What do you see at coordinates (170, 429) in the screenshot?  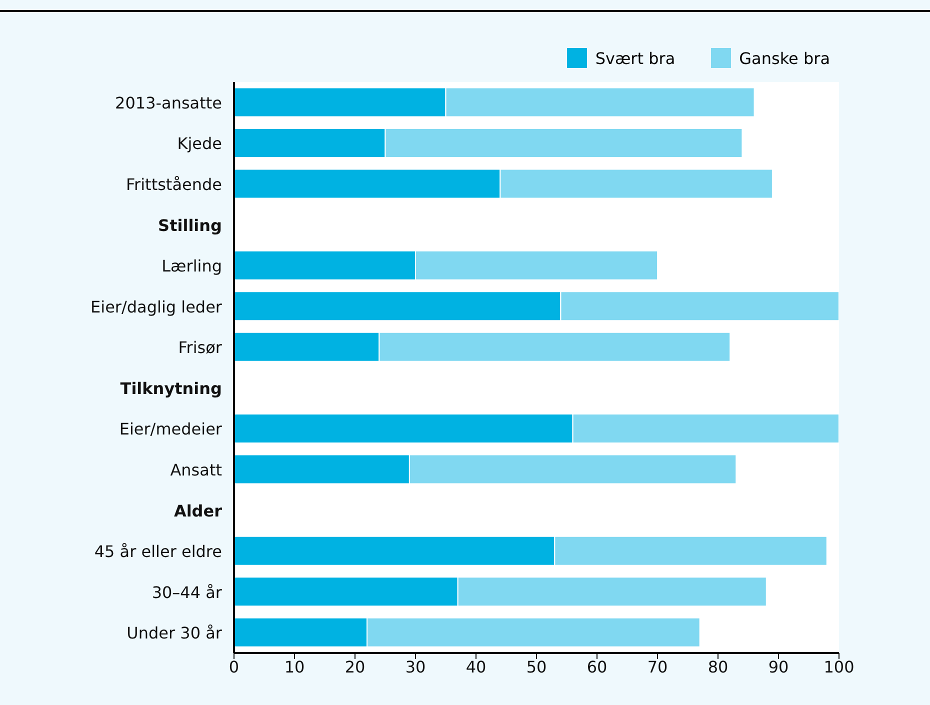 I see `y-tick-label: Eier/medeier` at bounding box center [170, 429].